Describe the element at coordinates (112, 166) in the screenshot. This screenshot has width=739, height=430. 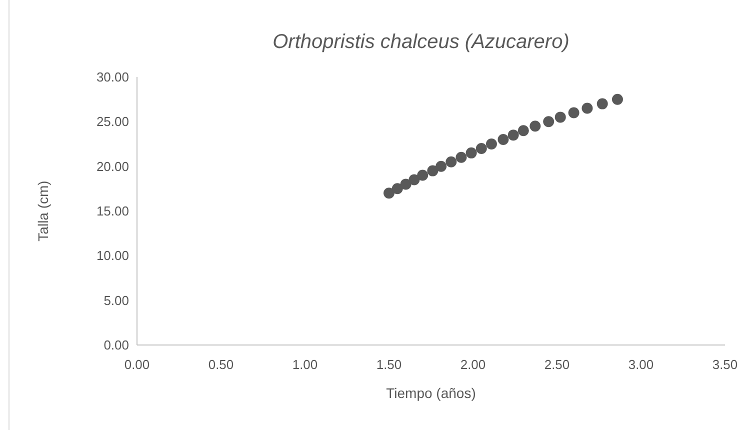
I see `y-tick-label: 20.00` at that location.